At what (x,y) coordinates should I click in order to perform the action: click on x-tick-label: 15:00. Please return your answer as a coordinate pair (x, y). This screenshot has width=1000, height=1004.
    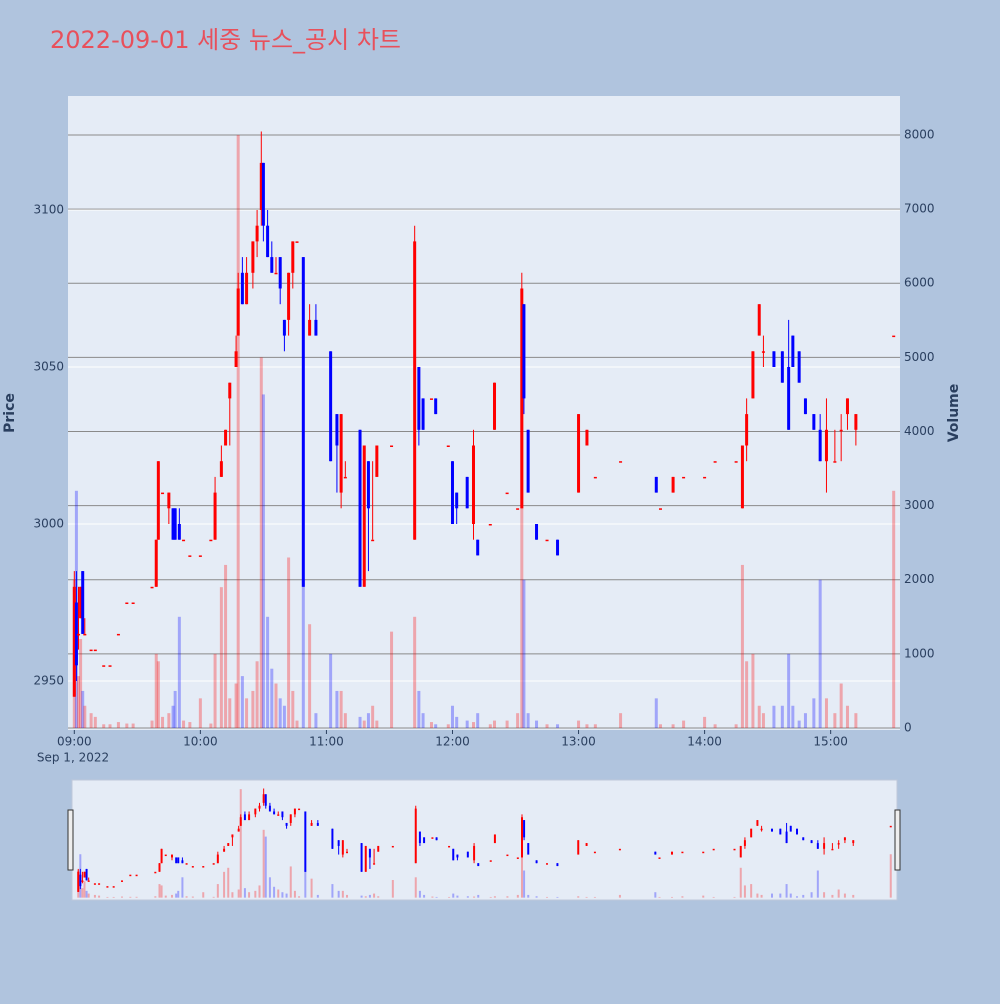
    Looking at the image, I should click on (830, 742).